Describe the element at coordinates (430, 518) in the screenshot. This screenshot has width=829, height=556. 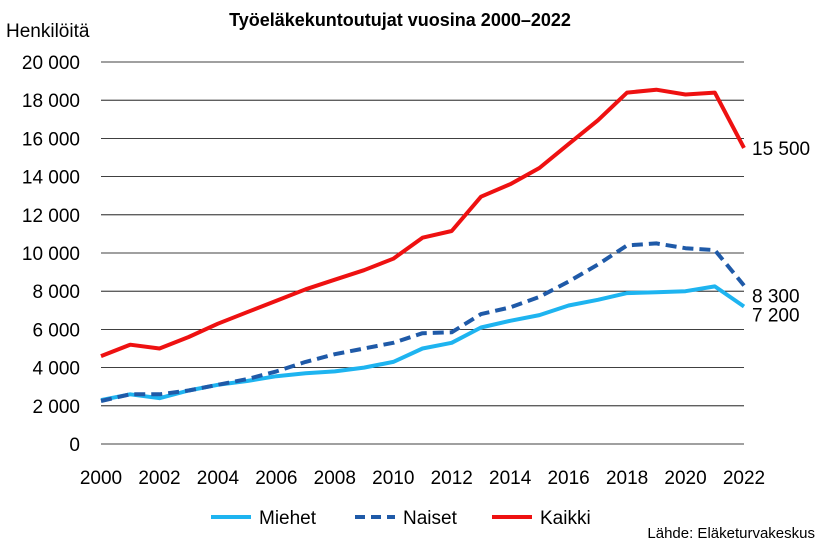
I see `legend-label-naiset: Naiset` at that location.